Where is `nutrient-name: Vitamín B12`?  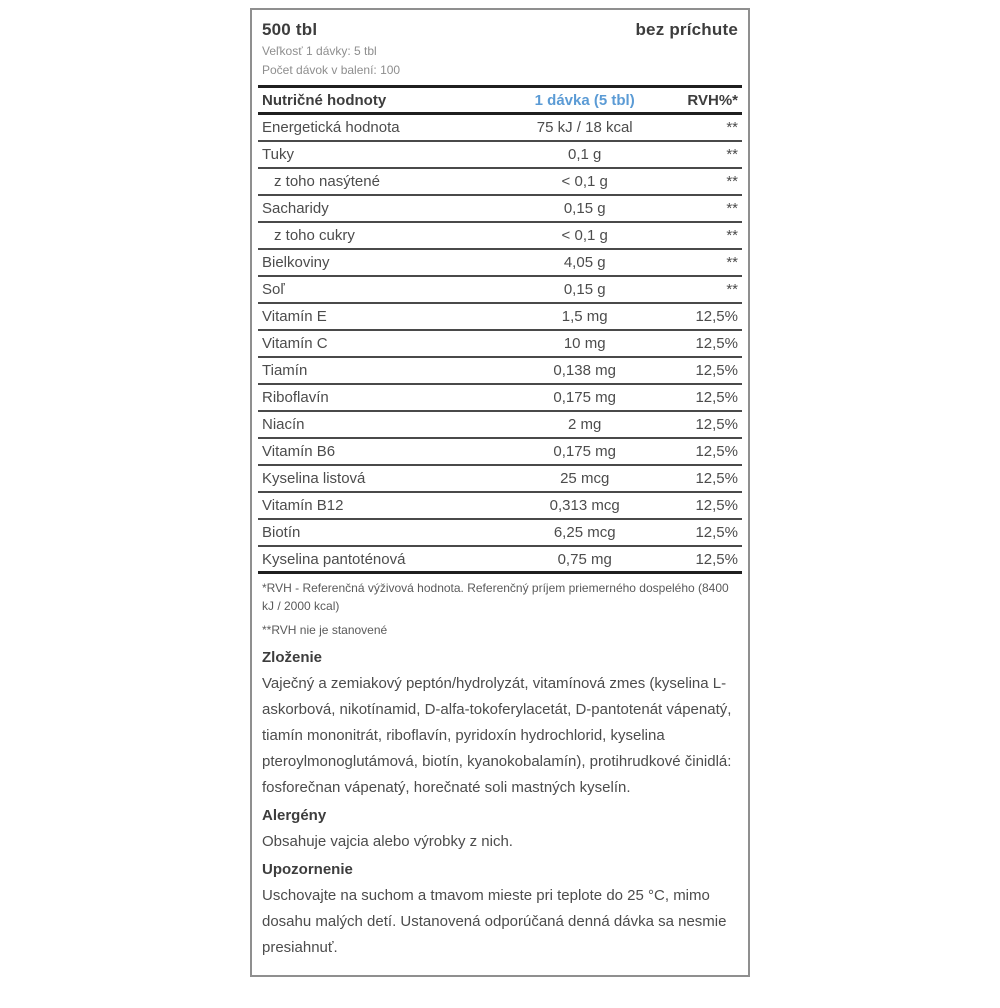 nutrient-name: Vitamín B12 is located at coordinates (303, 505).